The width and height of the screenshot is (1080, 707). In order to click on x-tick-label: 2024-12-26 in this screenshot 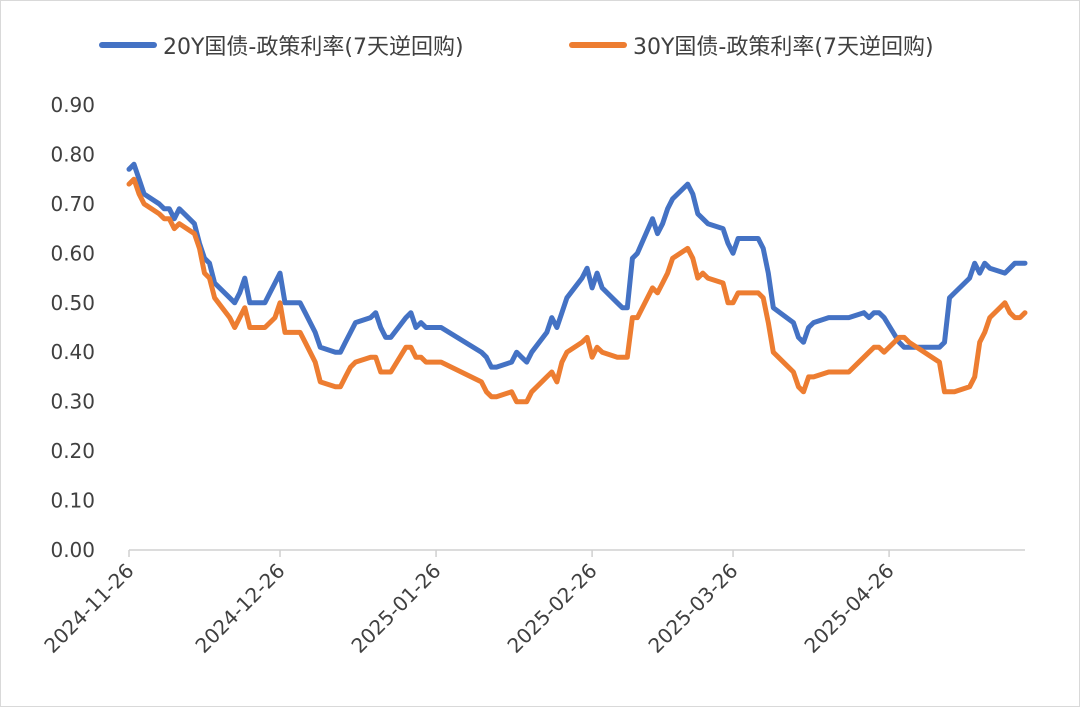, I will do `click(239, 608)`.